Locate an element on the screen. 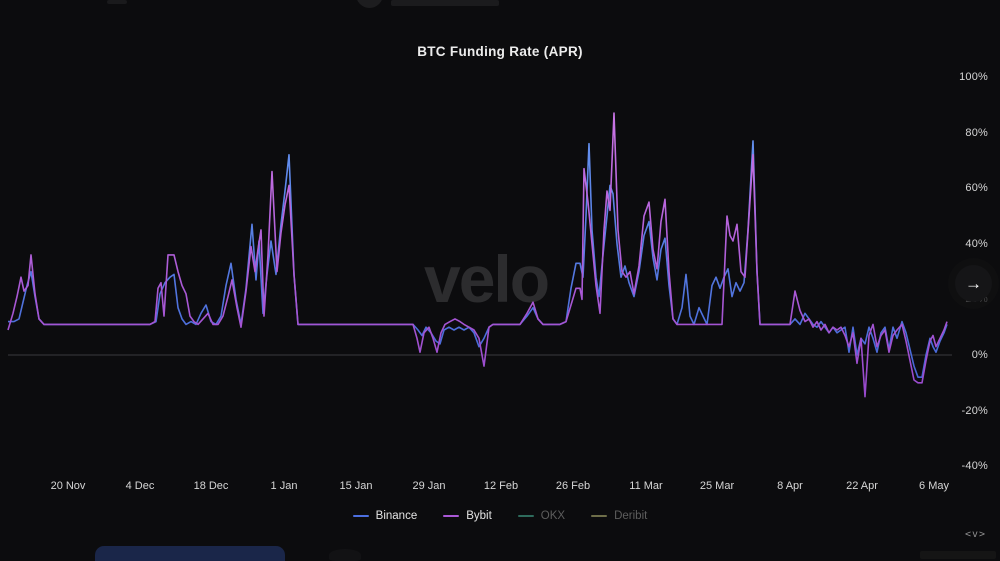  legend-item-binance: Binance is located at coordinates (385, 516).